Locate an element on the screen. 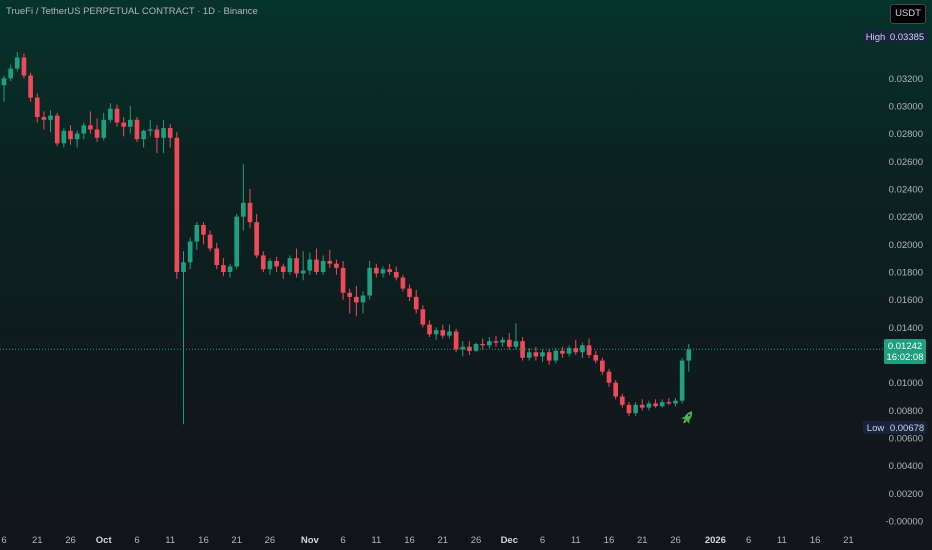 The width and height of the screenshot is (932, 550). y-tick-label: -0.00000 is located at coordinates (904, 522).